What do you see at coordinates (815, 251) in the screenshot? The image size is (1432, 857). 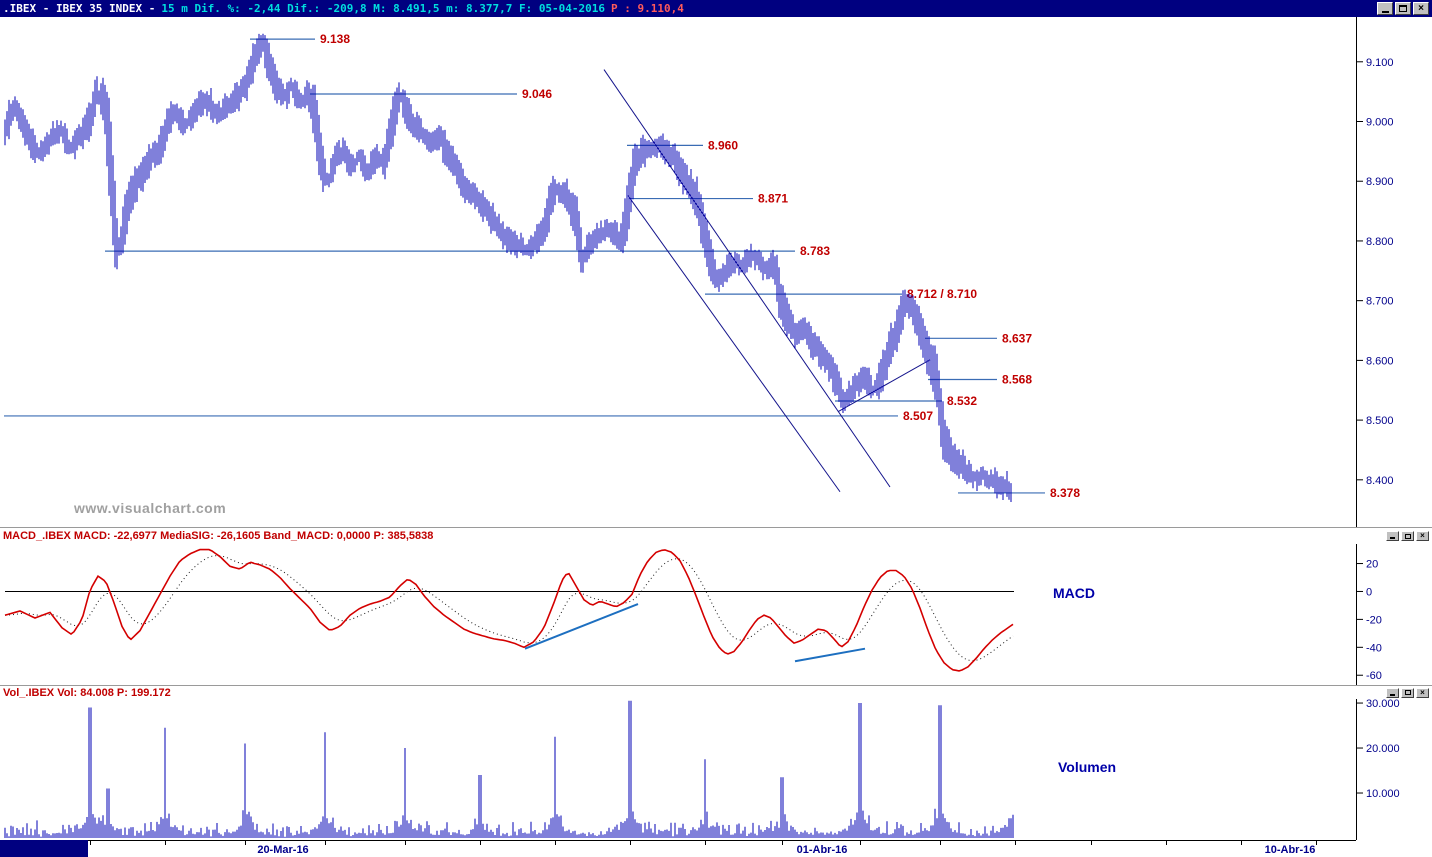 I see `level-label: 8.783` at bounding box center [815, 251].